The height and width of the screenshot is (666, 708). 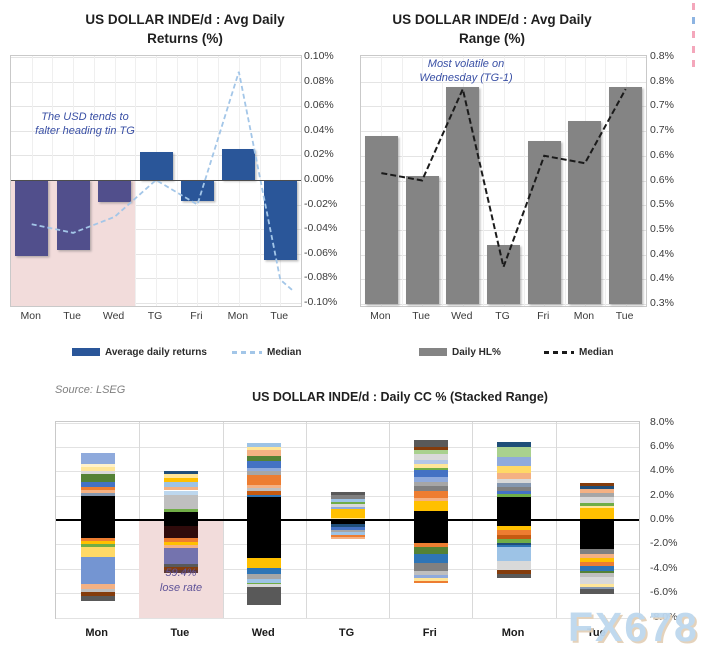 I want to click on y-tick-label: -0.04%, so click(x=321, y=228).